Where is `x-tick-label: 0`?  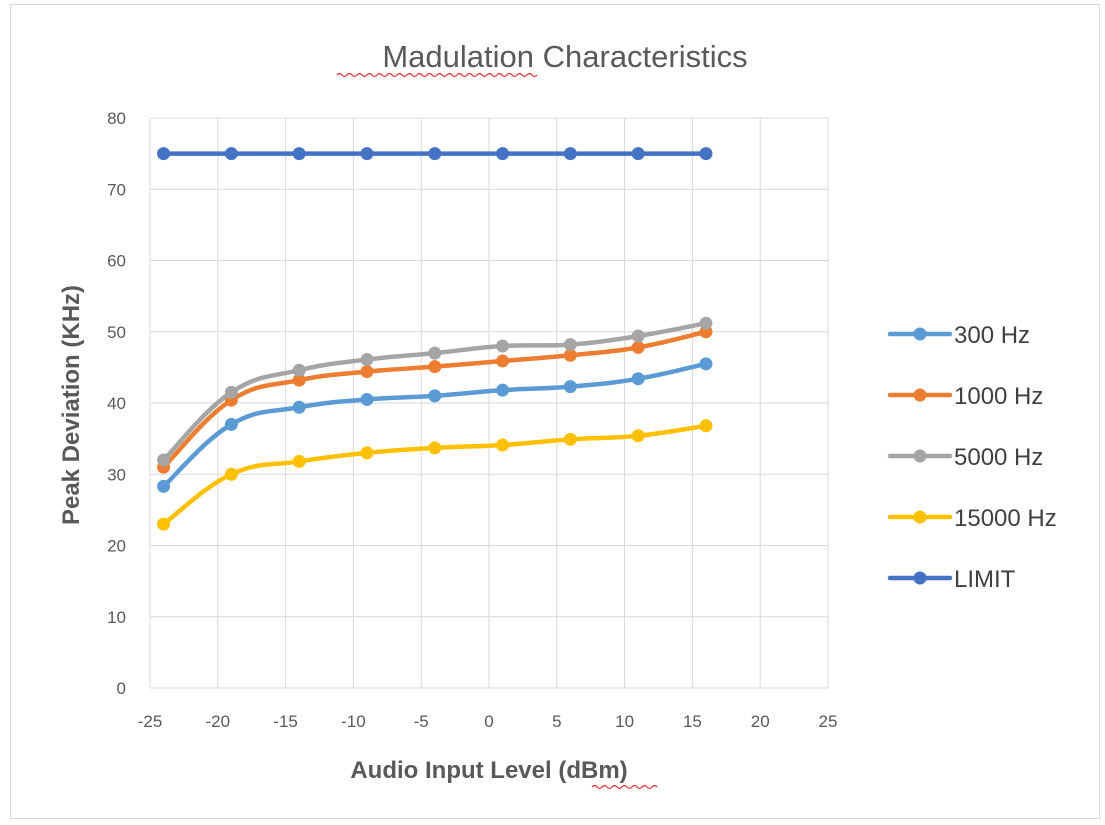 x-tick-label: 0 is located at coordinates (488, 721).